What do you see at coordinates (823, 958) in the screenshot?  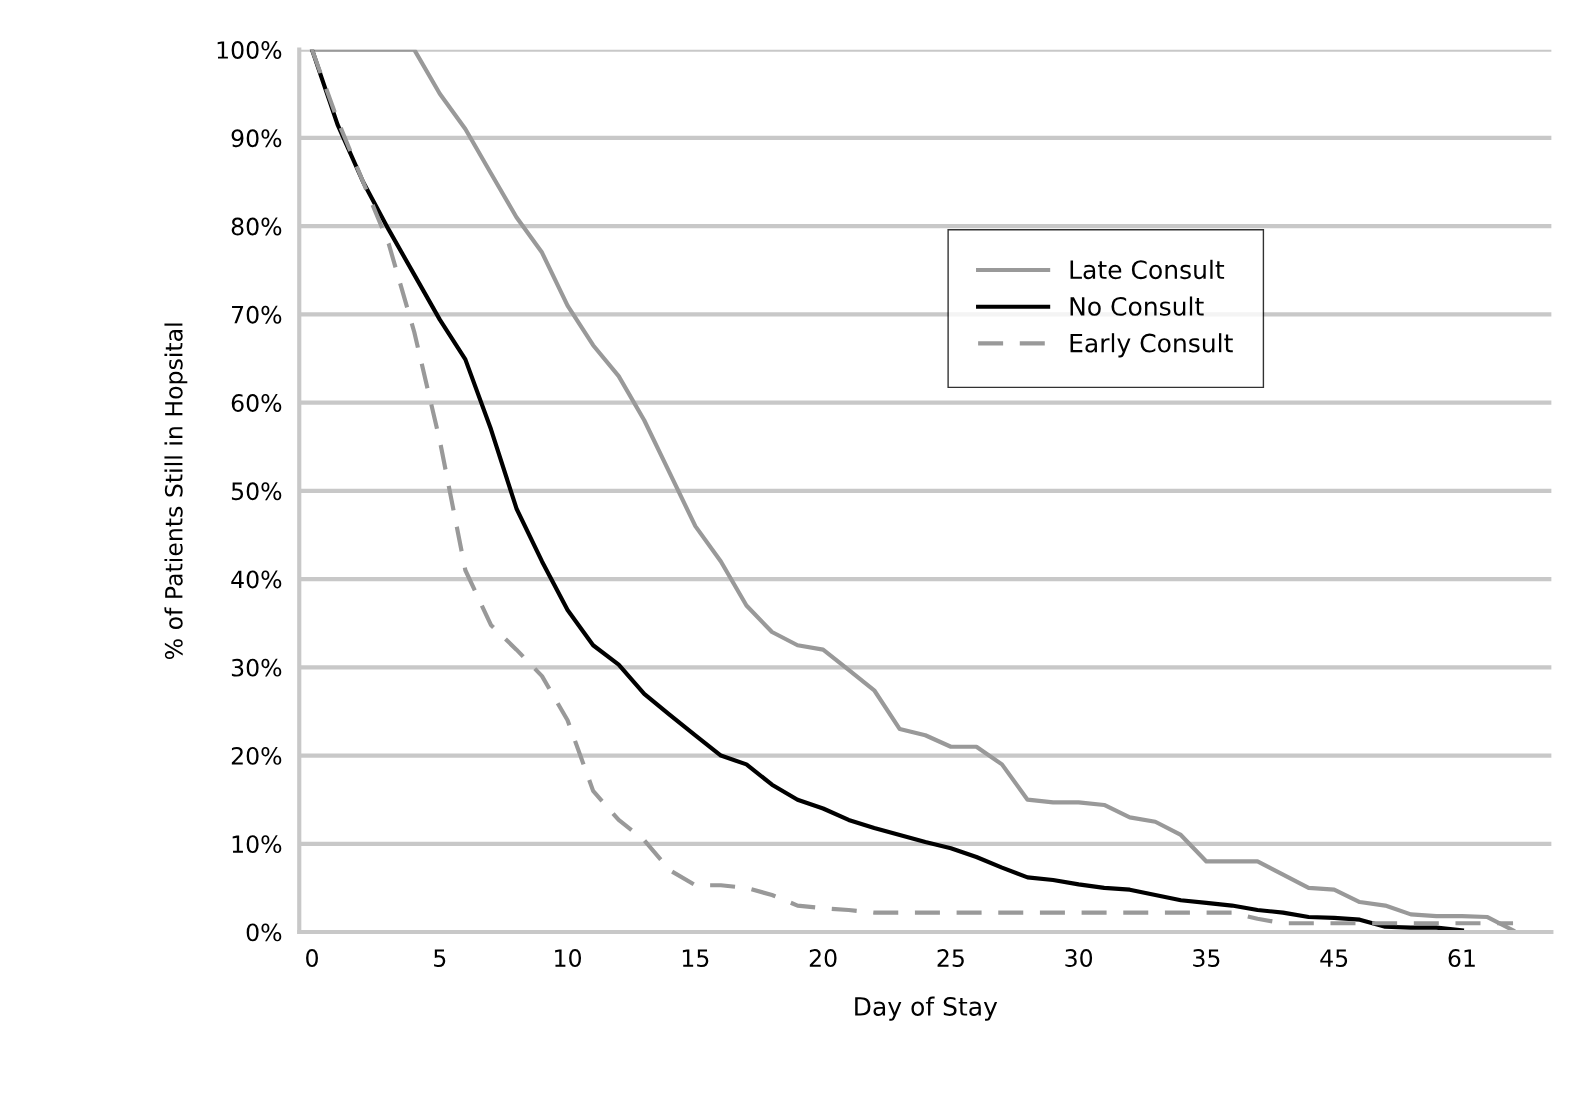 I see `x-tick-label: 20` at bounding box center [823, 958].